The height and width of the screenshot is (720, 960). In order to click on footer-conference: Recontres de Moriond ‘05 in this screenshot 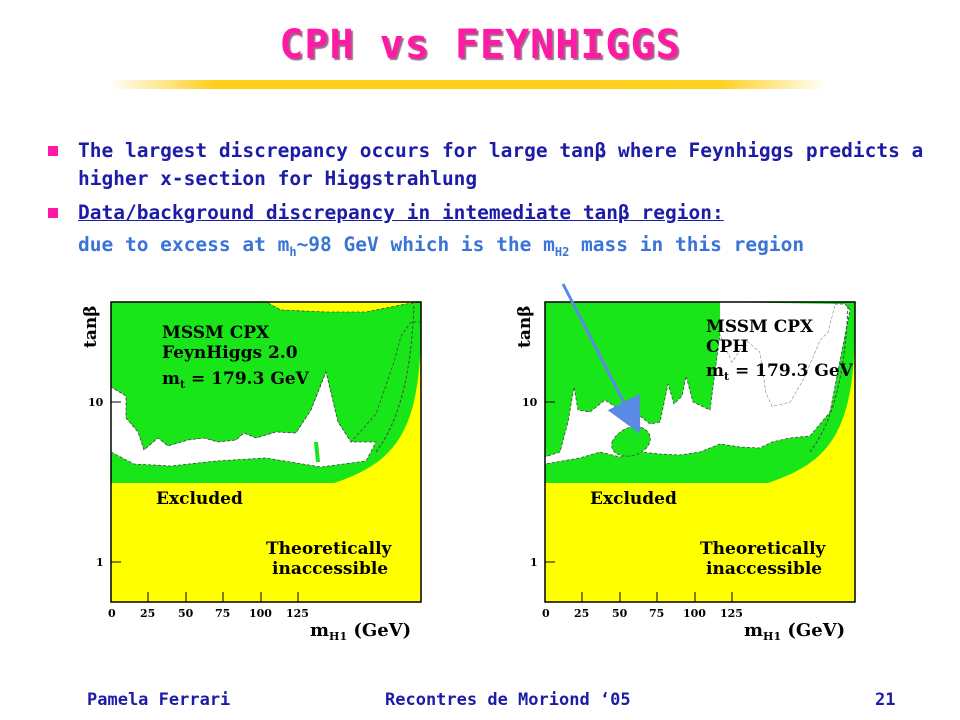, I will do `click(508, 700)`.